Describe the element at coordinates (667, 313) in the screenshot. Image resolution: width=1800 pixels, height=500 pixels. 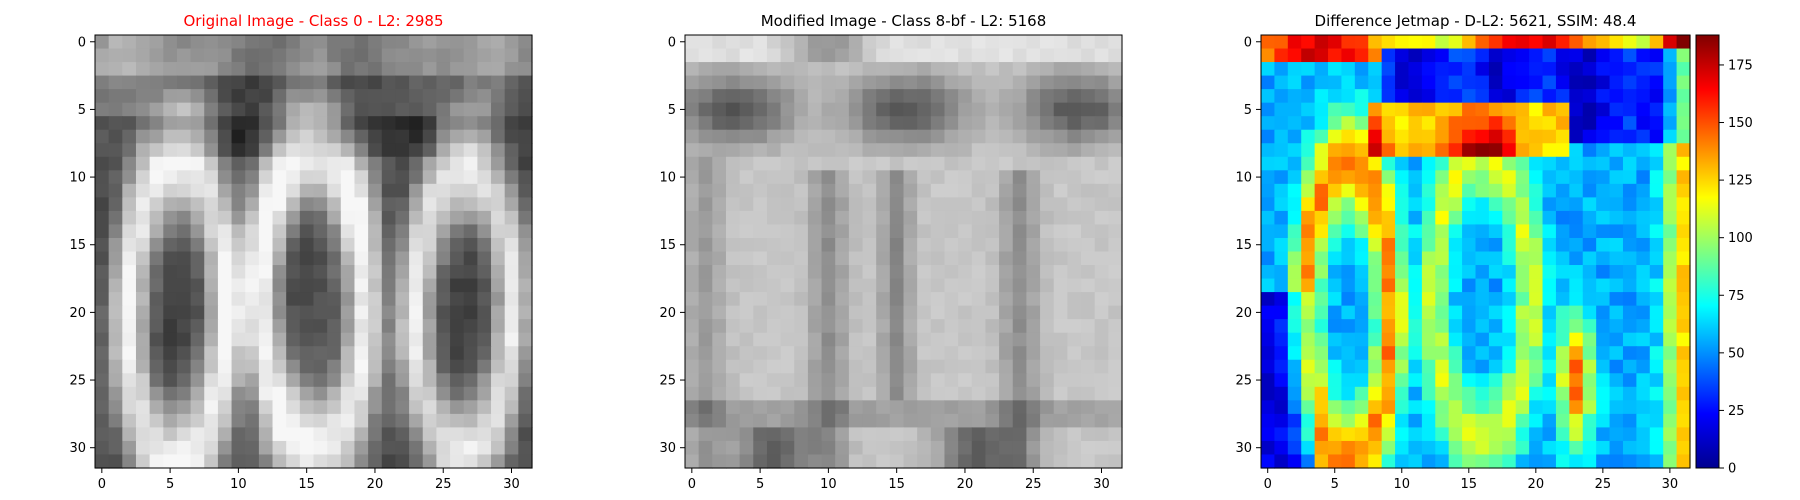
I see `y-tick-label: 20` at that location.